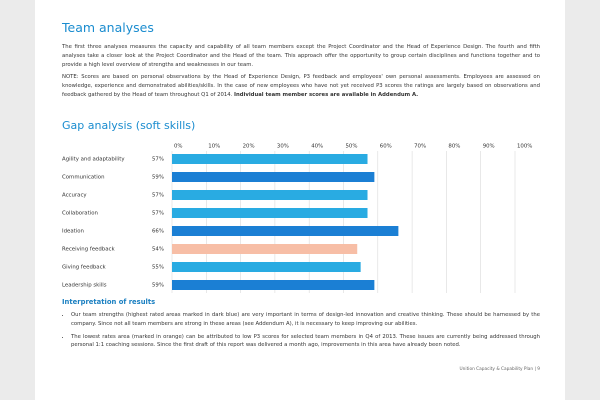 The height and width of the screenshot is (400, 600). Describe the element at coordinates (73, 232) in the screenshot. I see `category-label: Ideation` at that location.